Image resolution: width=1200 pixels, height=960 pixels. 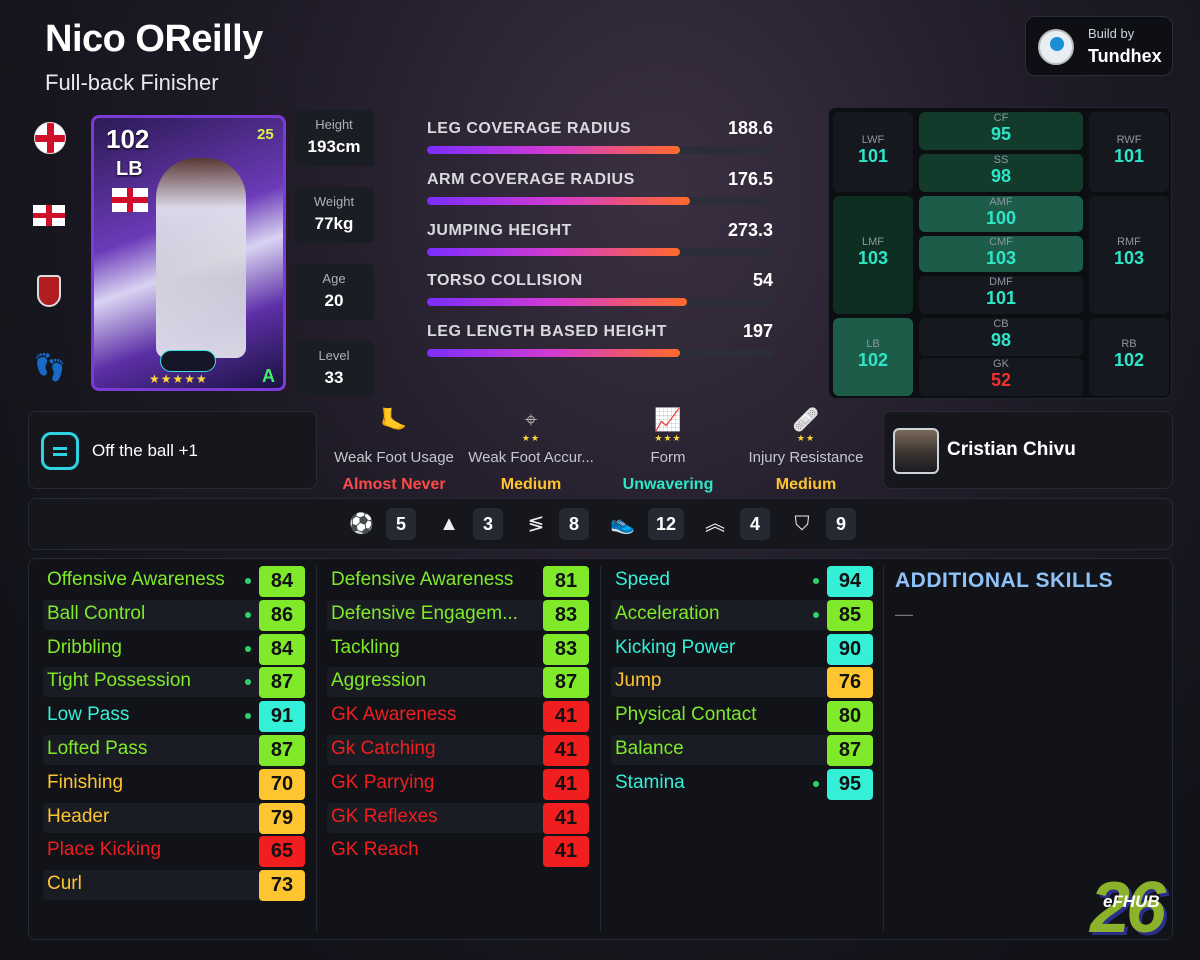 What do you see at coordinates (188, 253) in the screenshot?
I see `player-card: 102 LB 25 ★★★★★ A` at bounding box center [188, 253].